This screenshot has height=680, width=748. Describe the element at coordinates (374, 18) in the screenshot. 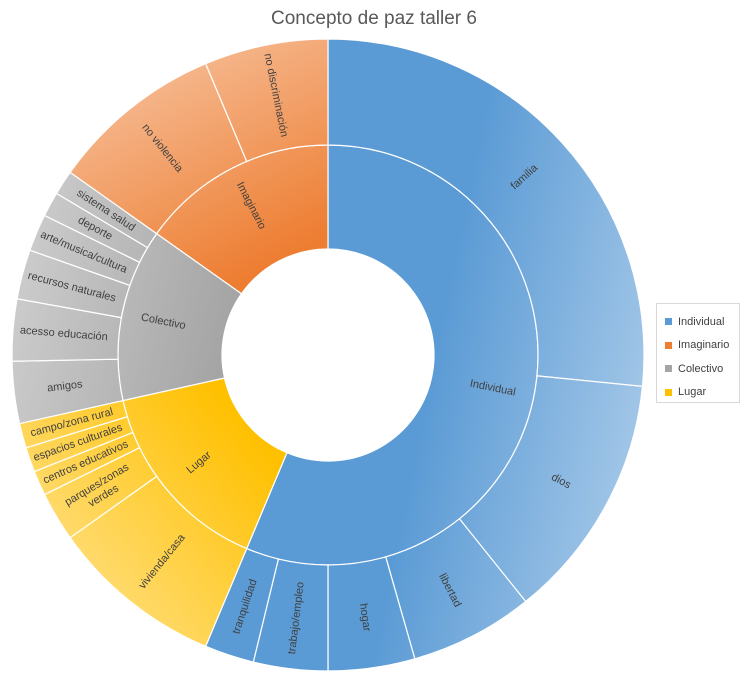

I see `chart-title: Concepto de paz taller 6` at that location.